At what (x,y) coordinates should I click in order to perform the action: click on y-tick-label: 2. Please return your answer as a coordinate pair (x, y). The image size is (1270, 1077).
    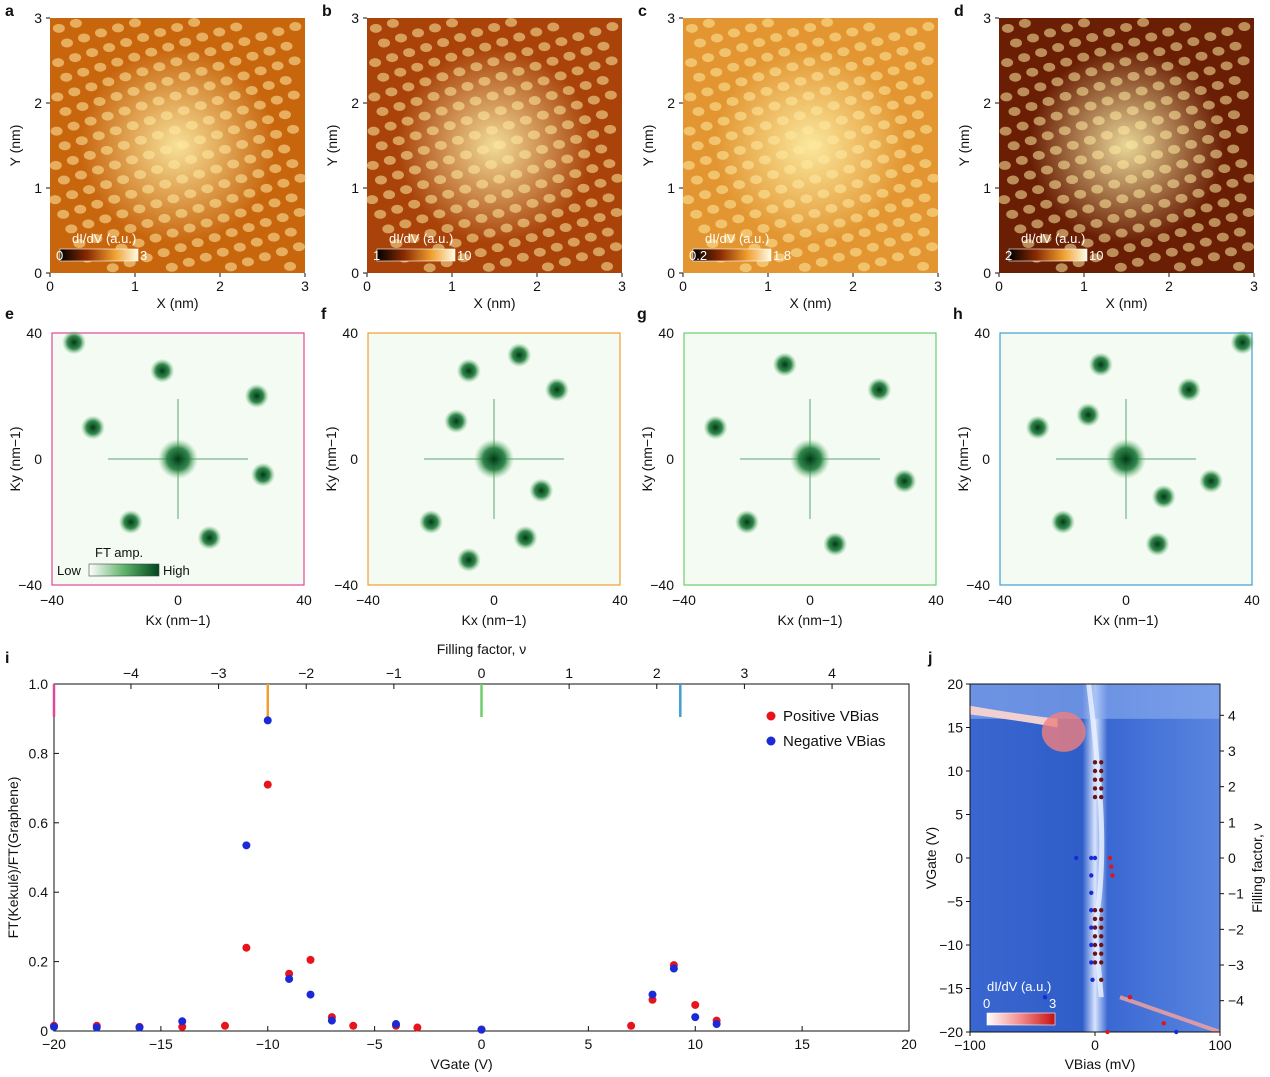
    Looking at the image, I should click on (355, 103).